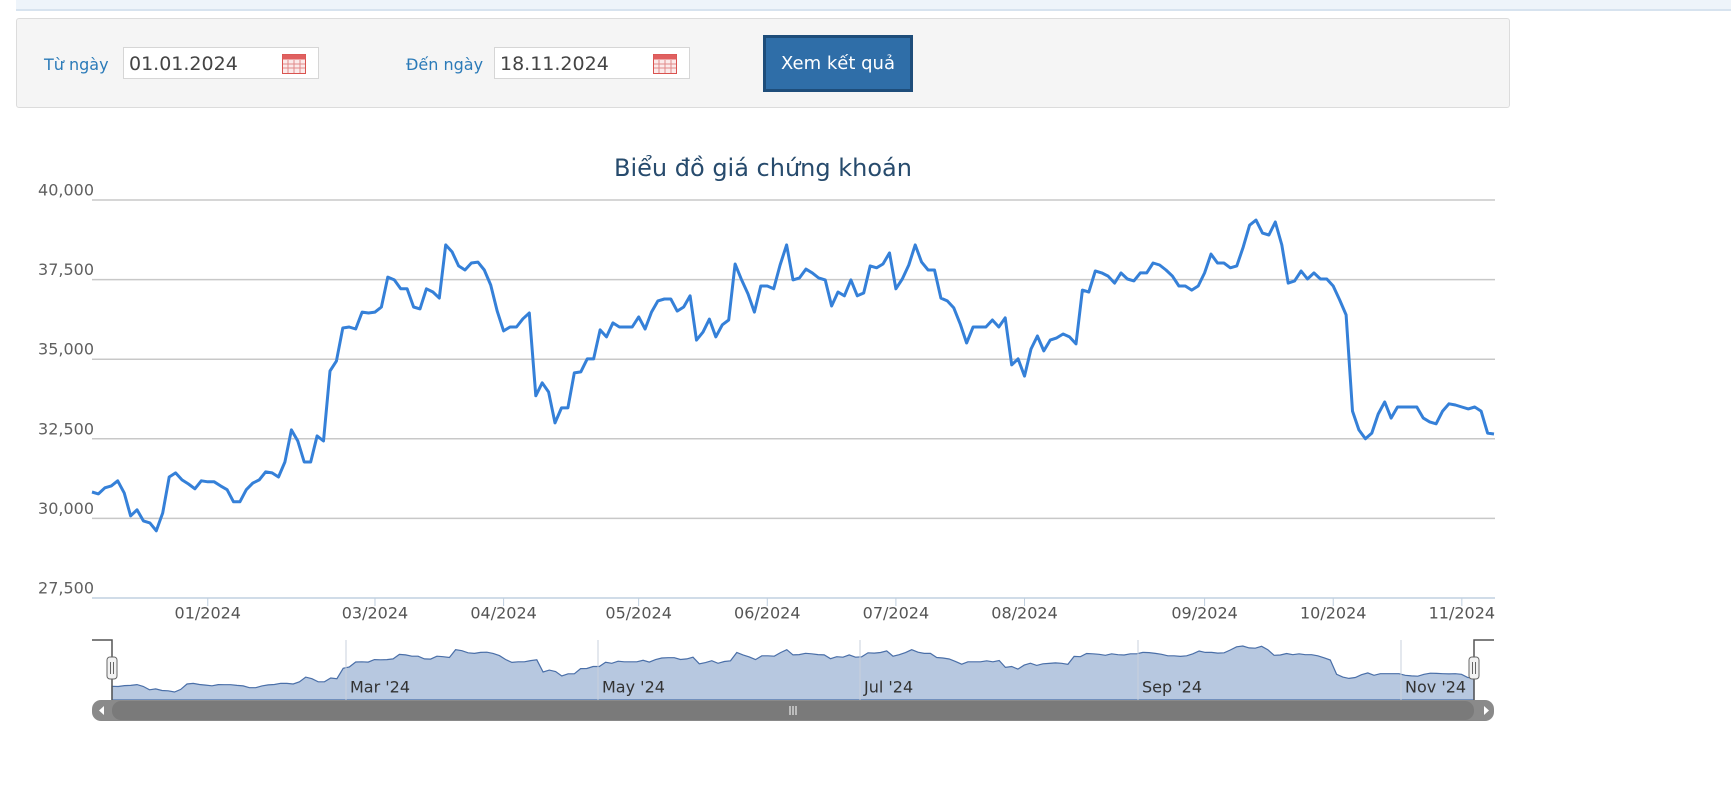 The height and width of the screenshot is (807, 1731). I want to click on navigator-label: Jul '24, so click(888, 687).